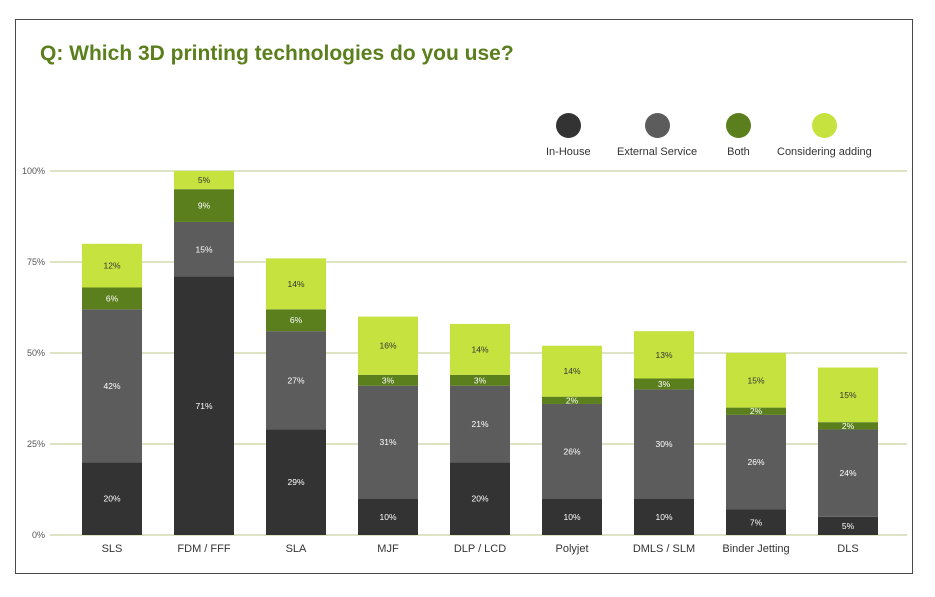 This screenshot has height=597, width=935. What do you see at coordinates (657, 152) in the screenshot?
I see `legend-label-external-service: External Service` at bounding box center [657, 152].